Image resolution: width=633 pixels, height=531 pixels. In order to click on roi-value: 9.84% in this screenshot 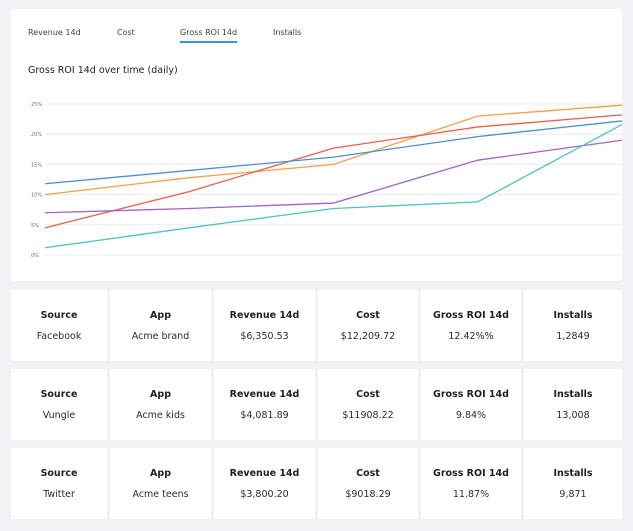, I will do `click(471, 415)`.